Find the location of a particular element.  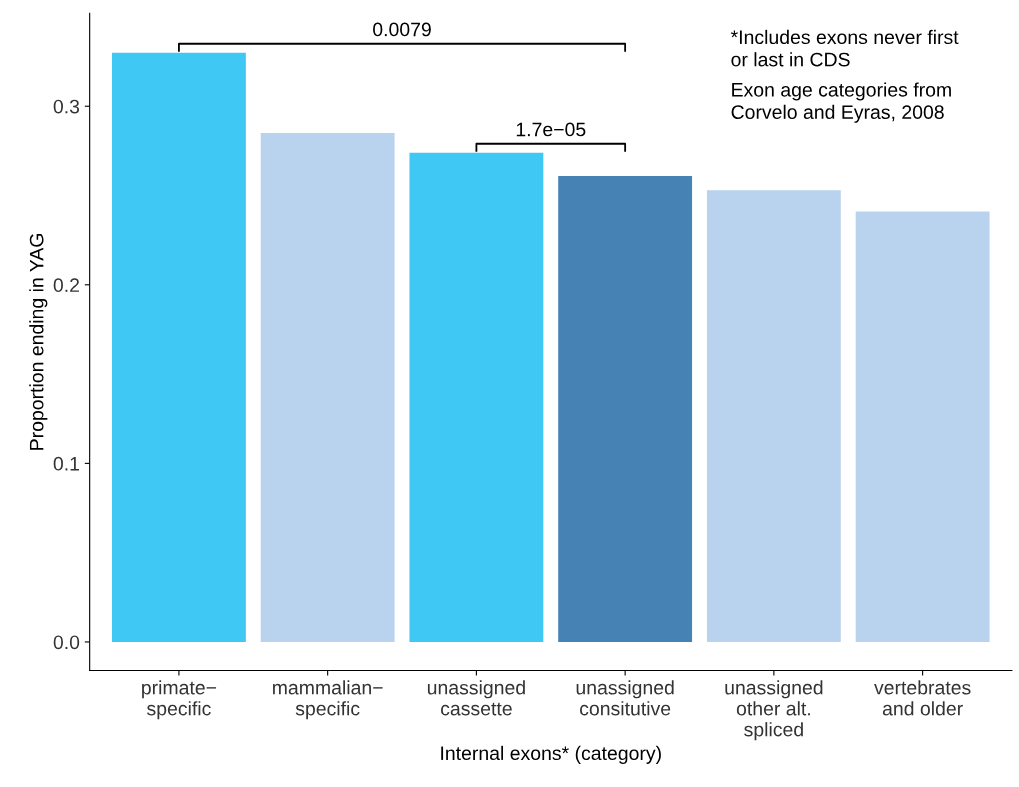

y-axis-title: Proportion ending in YAG is located at coordinates (38, 342).